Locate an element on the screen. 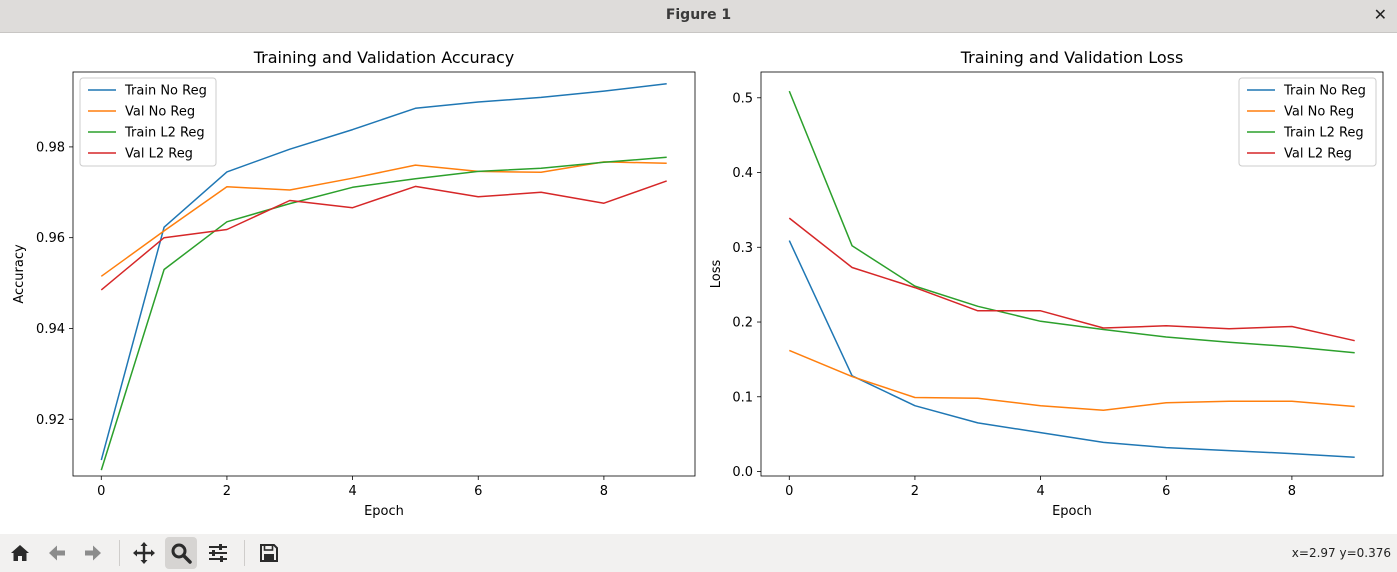  chart2-y-tick-label: 0.2 is located at coordinates (742, 323).